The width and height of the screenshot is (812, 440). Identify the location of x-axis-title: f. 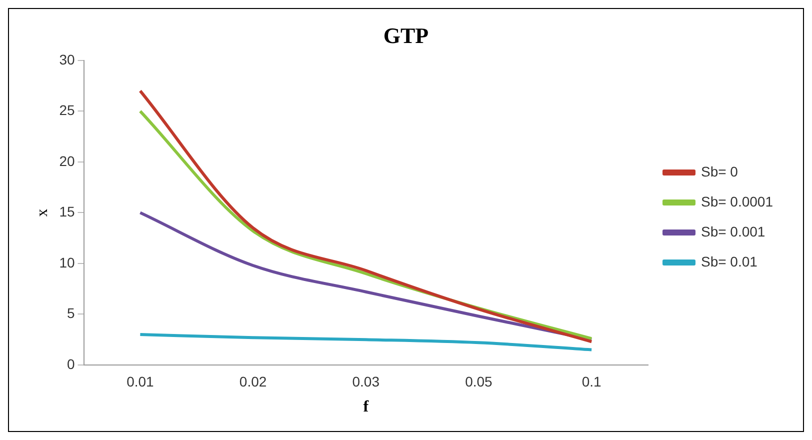
(366, 407).